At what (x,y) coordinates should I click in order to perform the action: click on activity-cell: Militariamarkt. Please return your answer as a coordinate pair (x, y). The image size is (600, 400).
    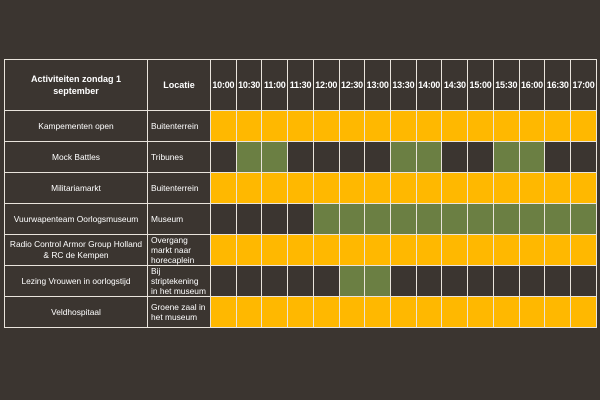
    Looking at the image, I should click on (76, 188).